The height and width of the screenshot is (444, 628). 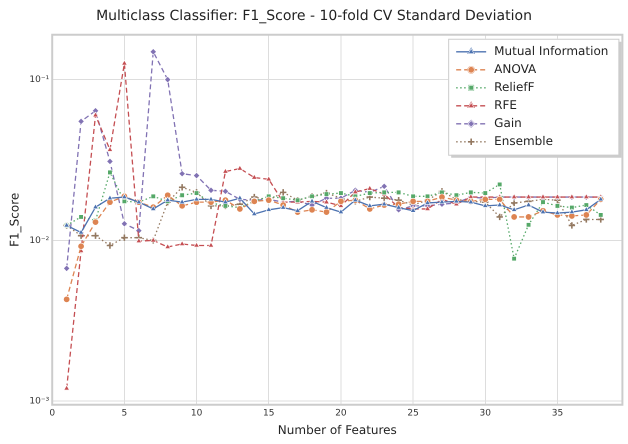 What do you see at coordinates (508, 123) in the screenshot?
I see `legend-label: Gain` at bounding box center [508, 123].